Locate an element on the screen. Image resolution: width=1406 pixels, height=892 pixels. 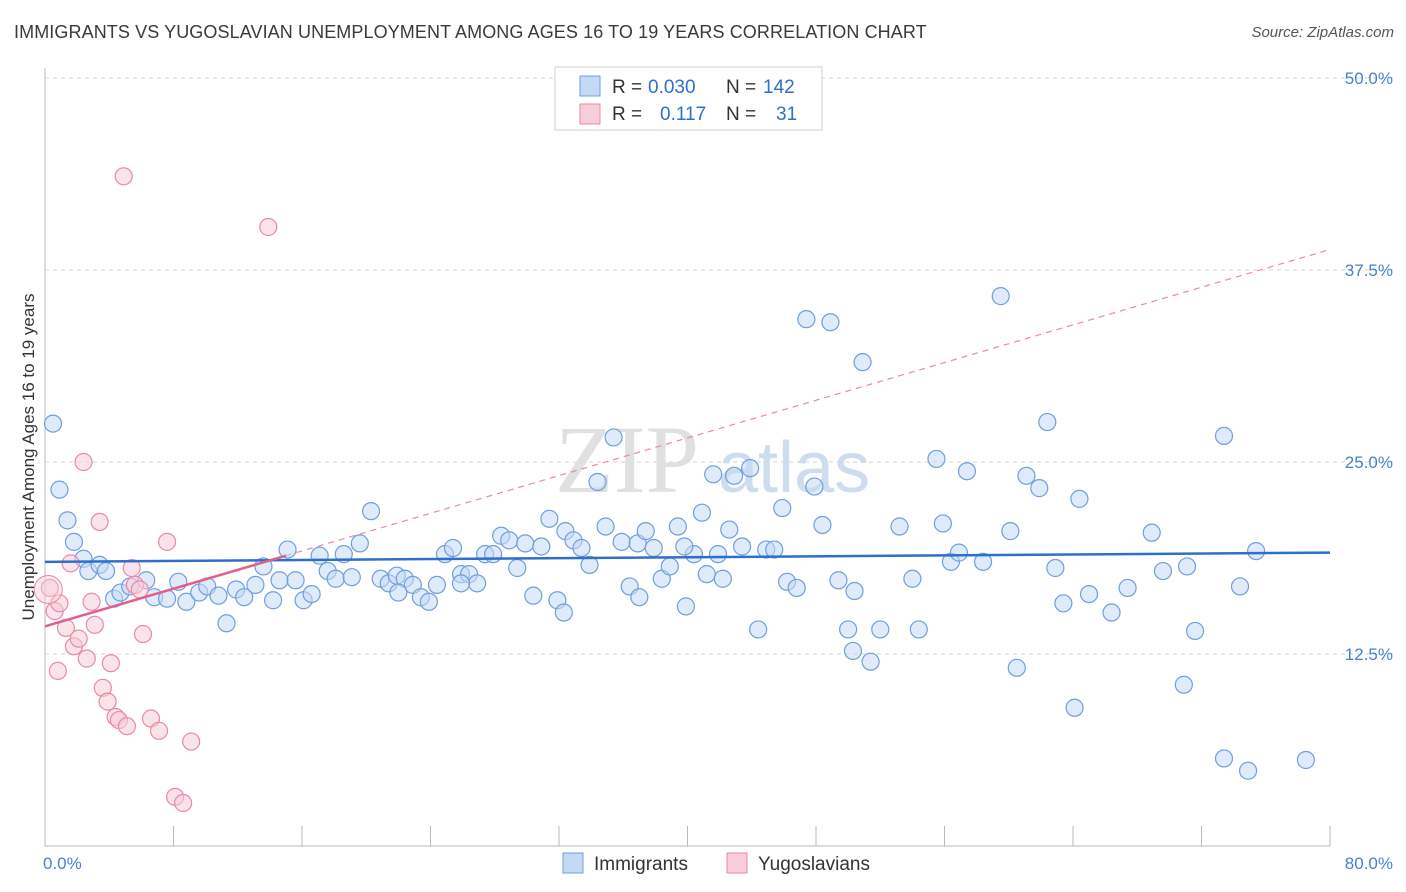
x-tick-label-1: 80.0% is located at coordinates (1369, 863).